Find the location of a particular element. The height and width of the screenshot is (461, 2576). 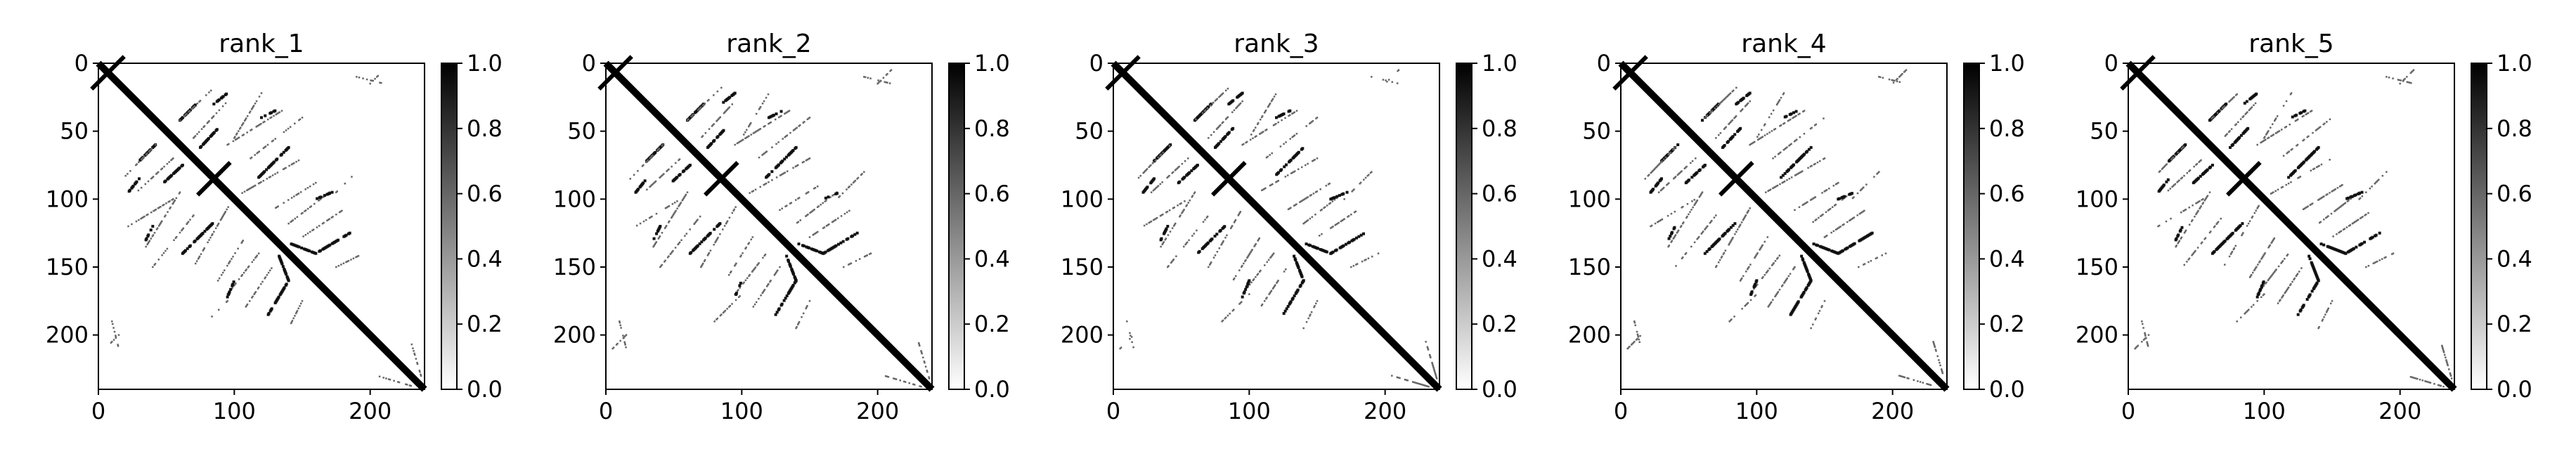

colorbar-frame is located at coordinates (2479, 226).